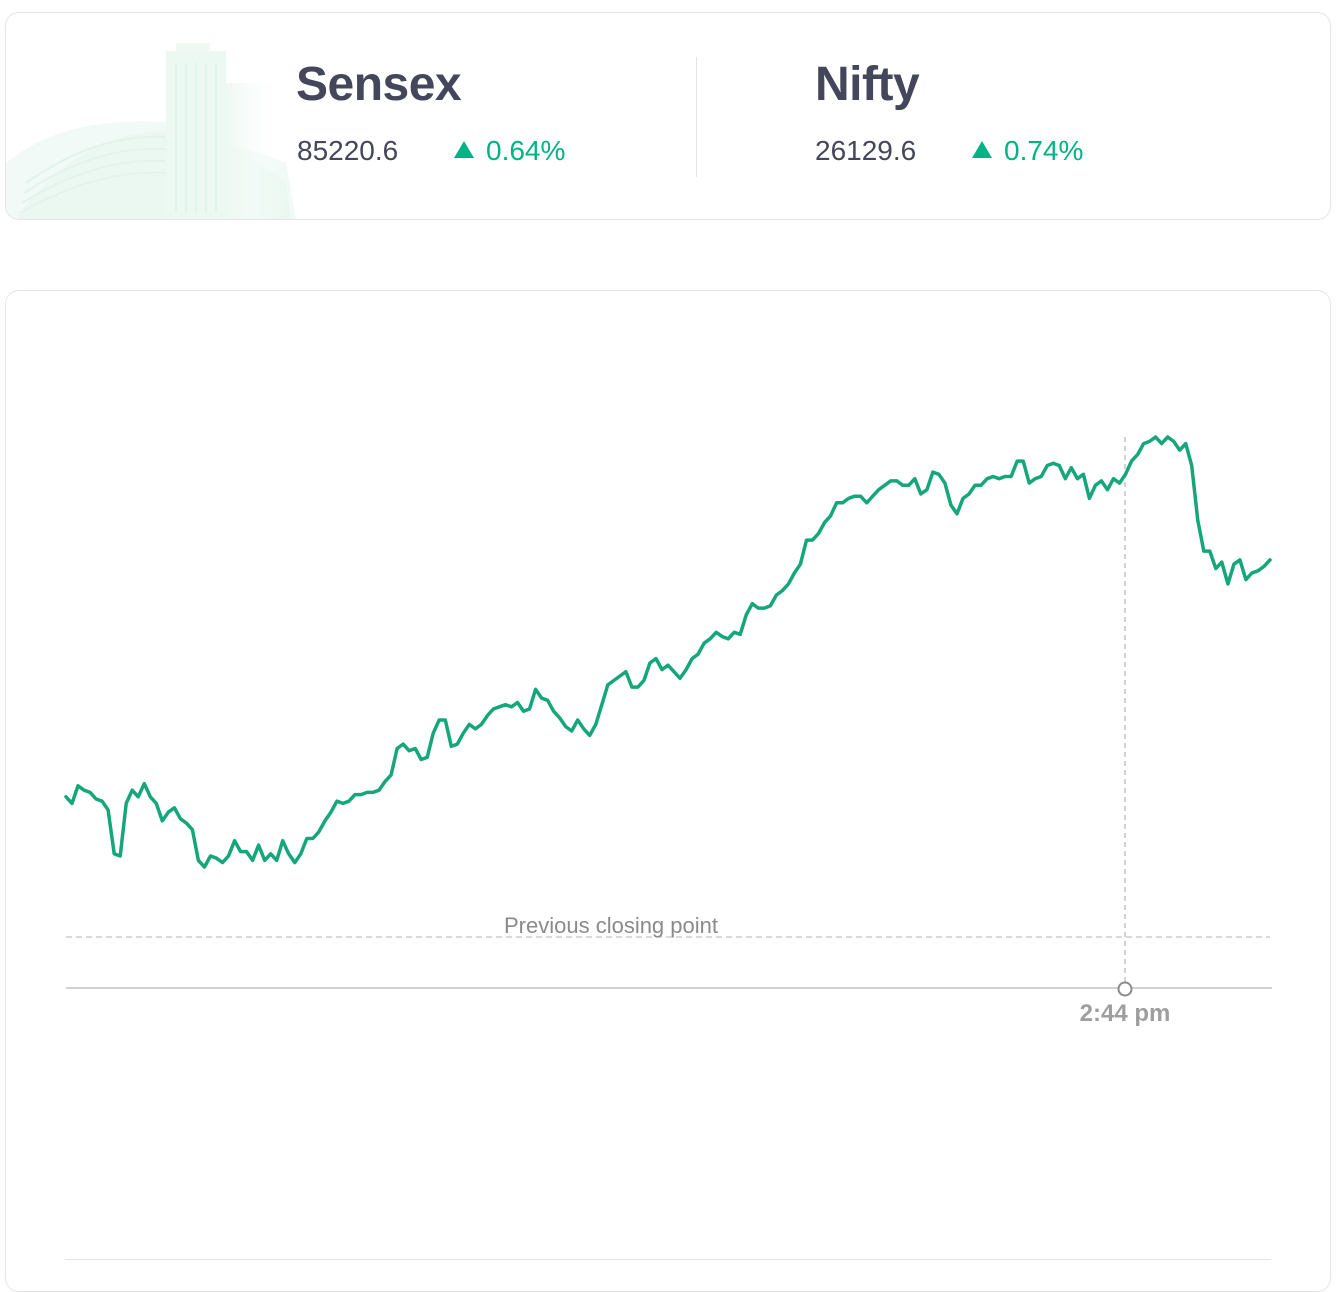 The width and height of the screenshot is (1338, 1292). What do you see at coordinates (668, 1259) in the screenshot?
I see `bottom-divider` at bounding box center [668, 1259].